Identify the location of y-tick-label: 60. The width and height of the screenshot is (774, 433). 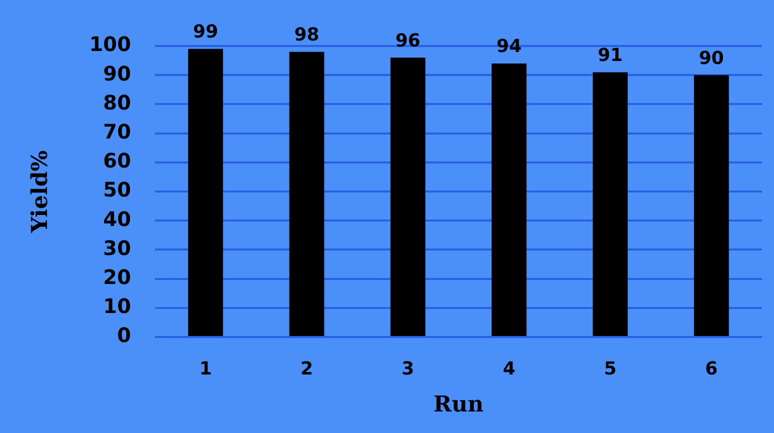
(117, 160).